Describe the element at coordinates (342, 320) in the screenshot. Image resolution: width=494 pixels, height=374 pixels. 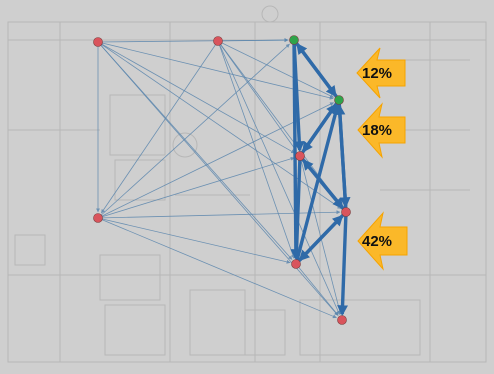
I see `node-i` at that location.